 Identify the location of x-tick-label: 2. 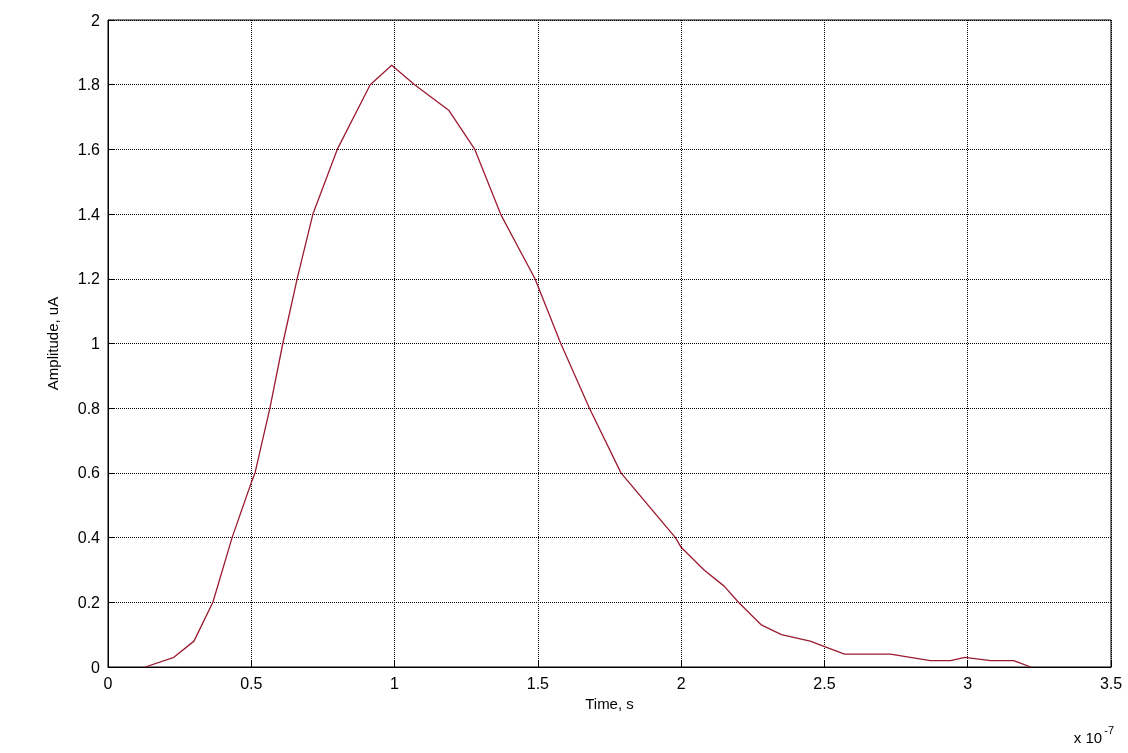
(681, 683).